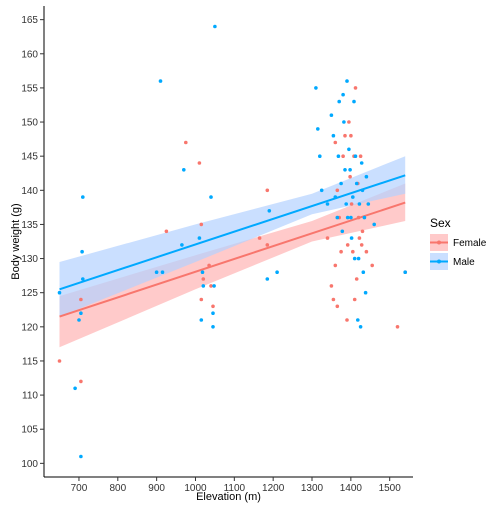 Image resolution: width=490 pixels, height=505 pixels. Describe the element at coordinates (29, 225) in the screenshot. I see `y-tick-label: 135` at that location.